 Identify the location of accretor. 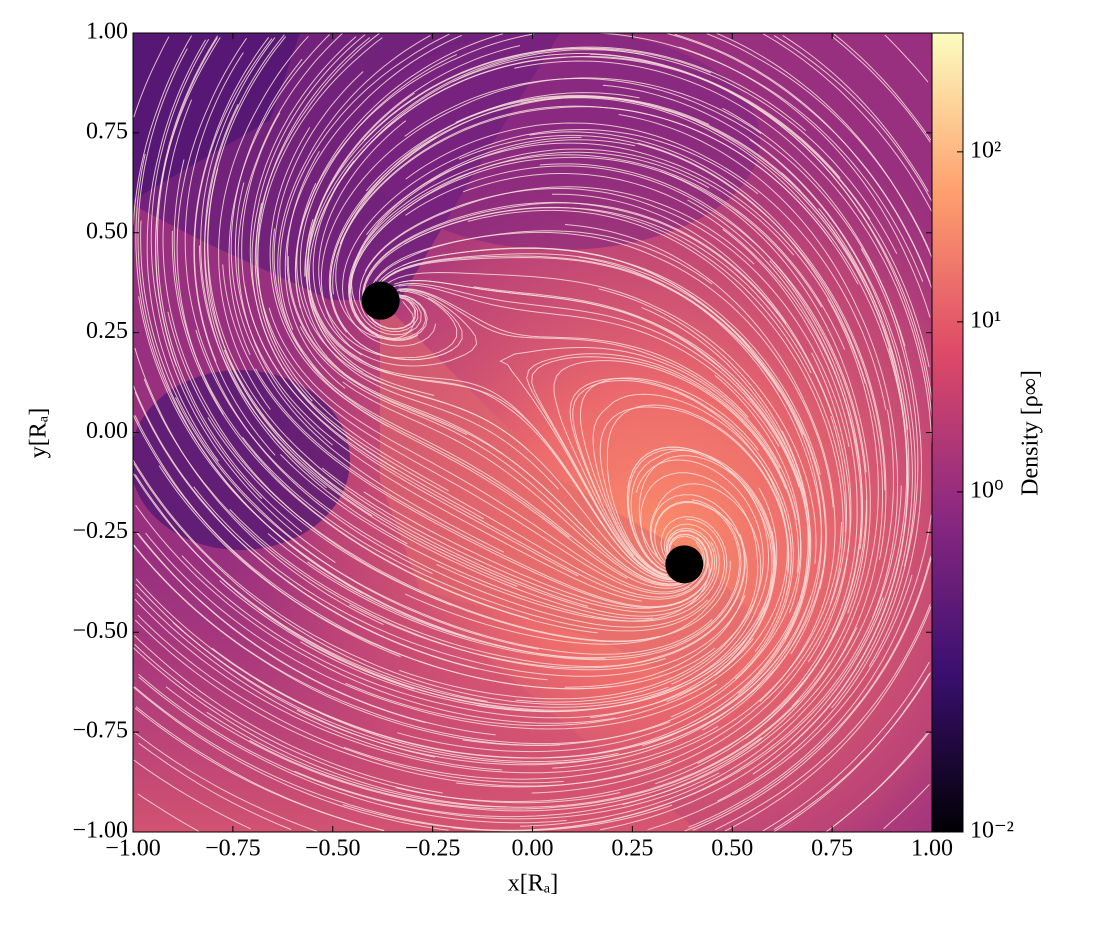
(380, 300).